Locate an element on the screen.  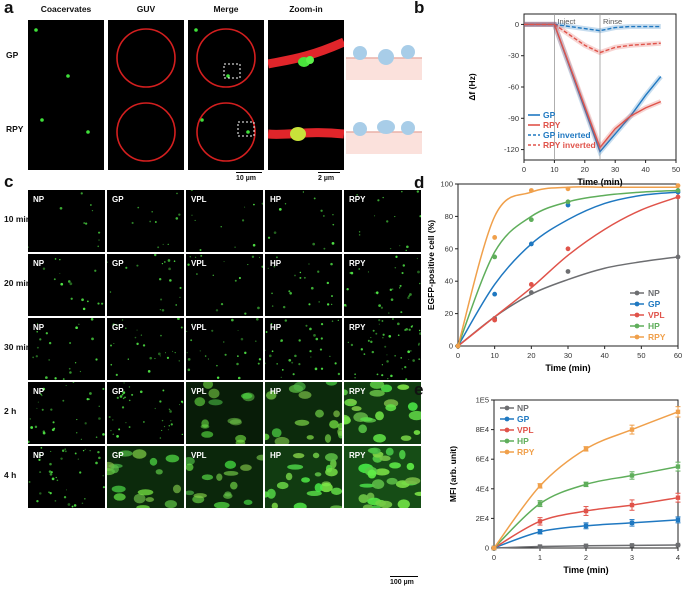
y-tick-label: 60 is located at coordinates (449, 248).